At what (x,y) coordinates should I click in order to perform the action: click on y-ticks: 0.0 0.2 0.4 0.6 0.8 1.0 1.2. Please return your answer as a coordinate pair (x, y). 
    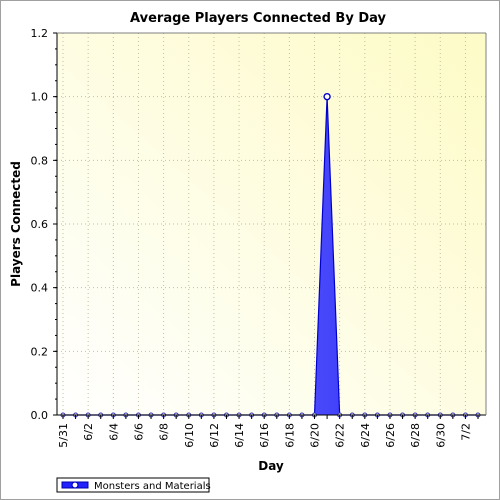
    Looking at the image, I should click on (40, 224).